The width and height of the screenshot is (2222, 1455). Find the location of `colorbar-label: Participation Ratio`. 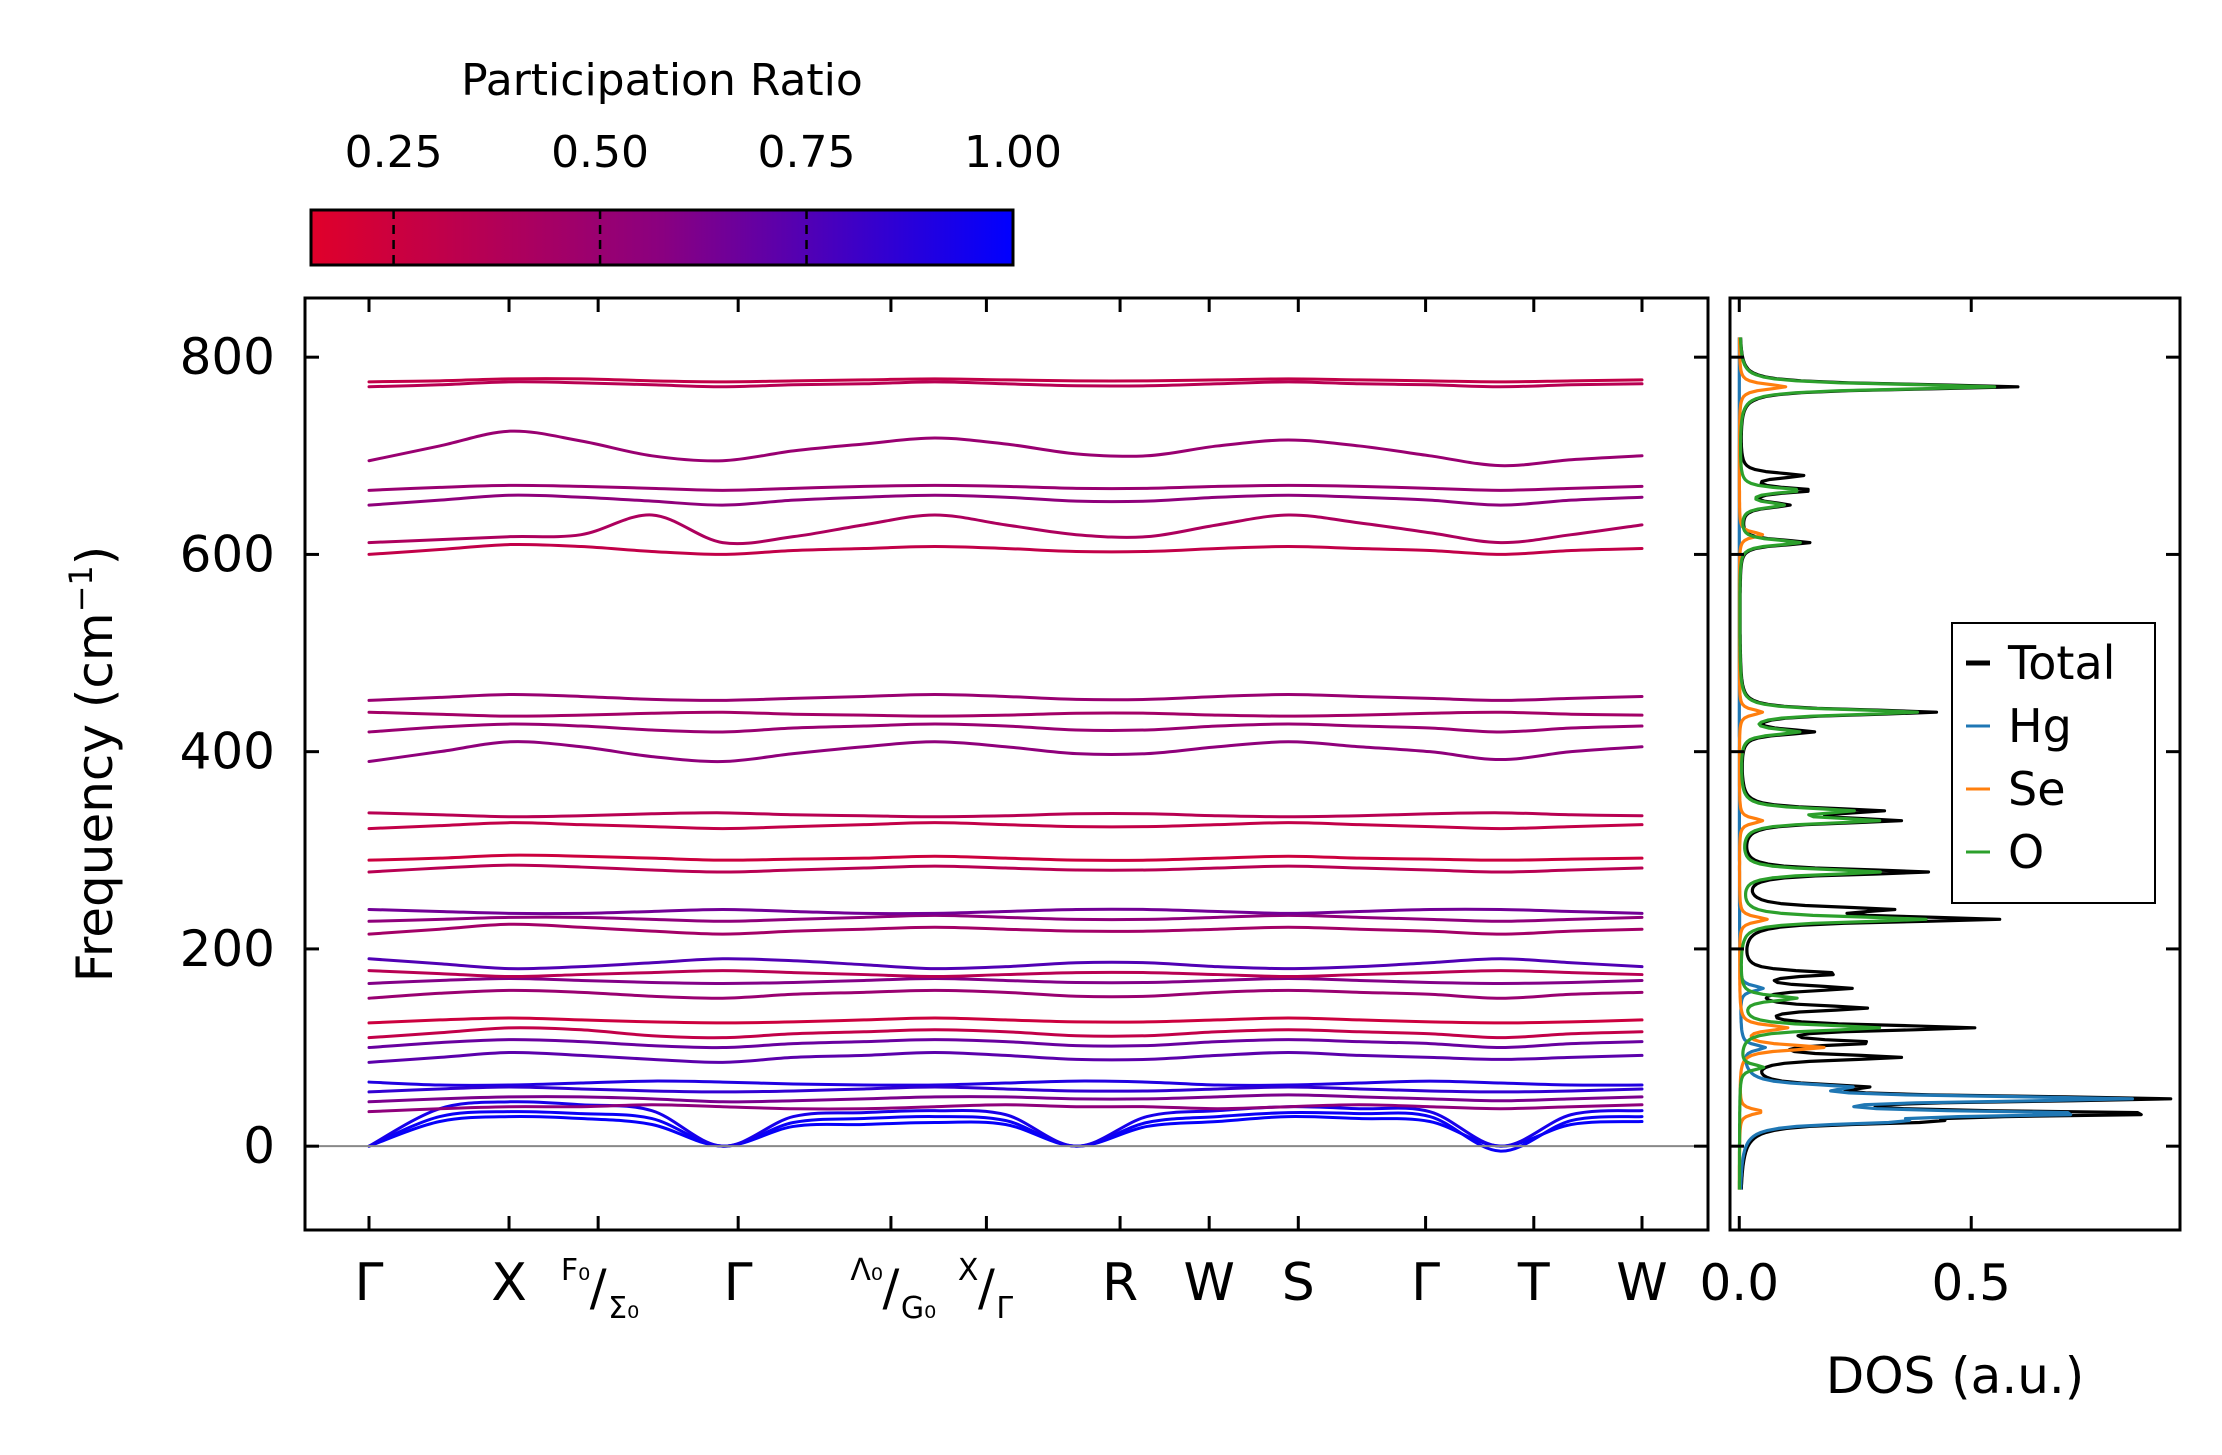

colorbar-label: Participation Ratio is located at coordinates (662, 80).